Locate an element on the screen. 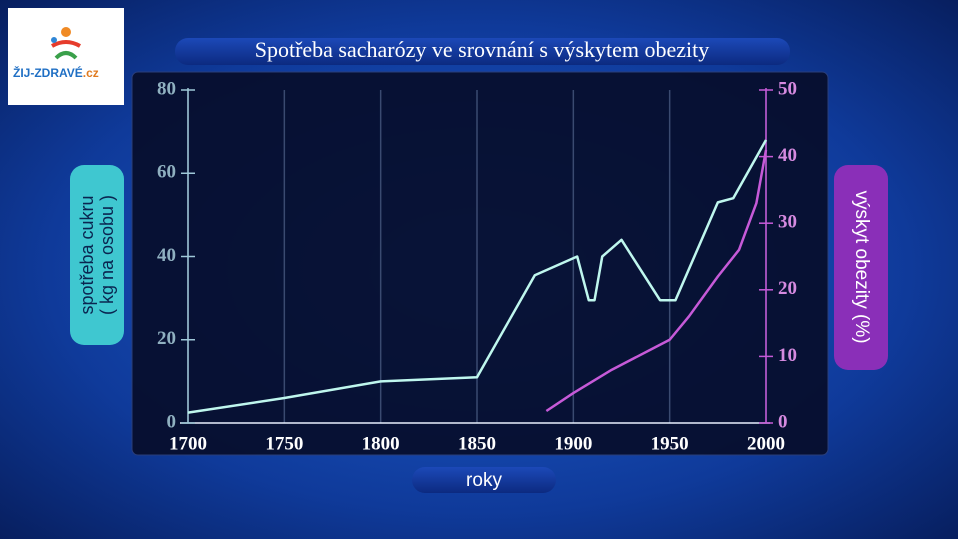 The height and width of the screenshot is (539, 958). logo-suffix: .cz is located at coordinates (91, 73).